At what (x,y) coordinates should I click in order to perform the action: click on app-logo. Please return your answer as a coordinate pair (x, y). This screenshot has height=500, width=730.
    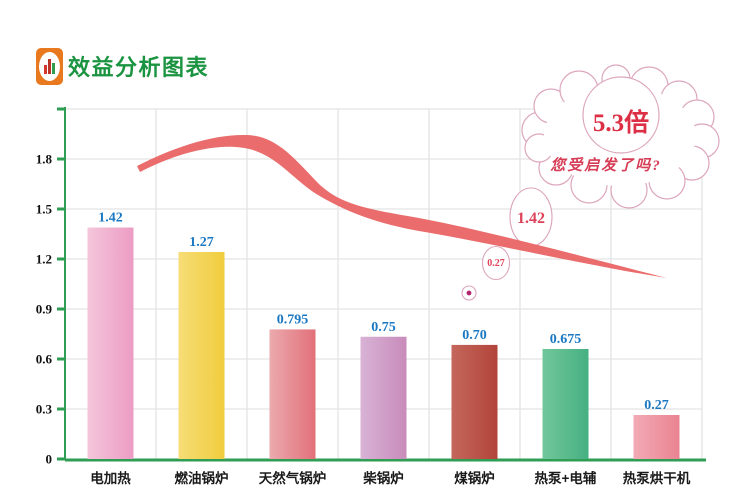
    Looking at the image, I should click on (49, 66).